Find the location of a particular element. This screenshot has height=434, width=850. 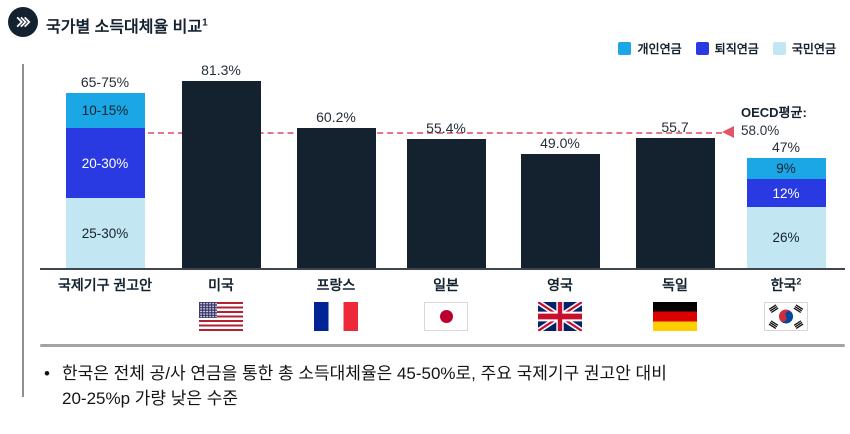

segment-retirement-pension: 20-30% is located at coordinates (105, 163).